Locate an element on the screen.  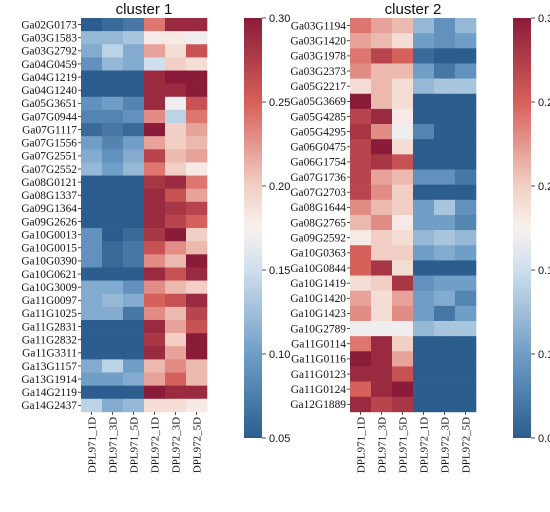
row-label: Ga03G1420 is located at coordinates (318, 42).